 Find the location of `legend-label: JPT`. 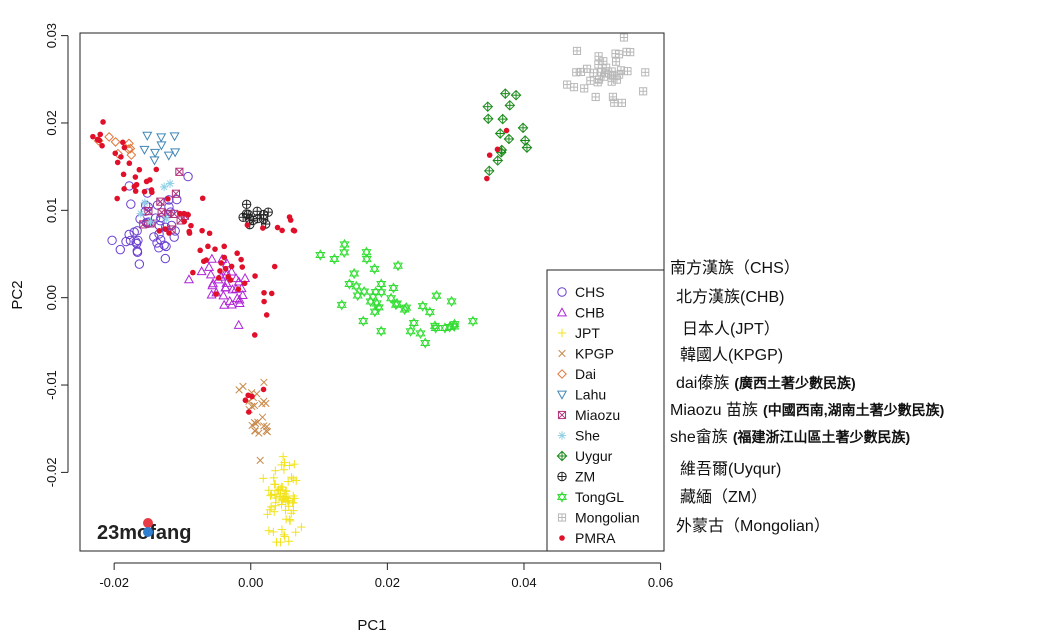

legend-label: JPT is located at coordinates (587, 333).